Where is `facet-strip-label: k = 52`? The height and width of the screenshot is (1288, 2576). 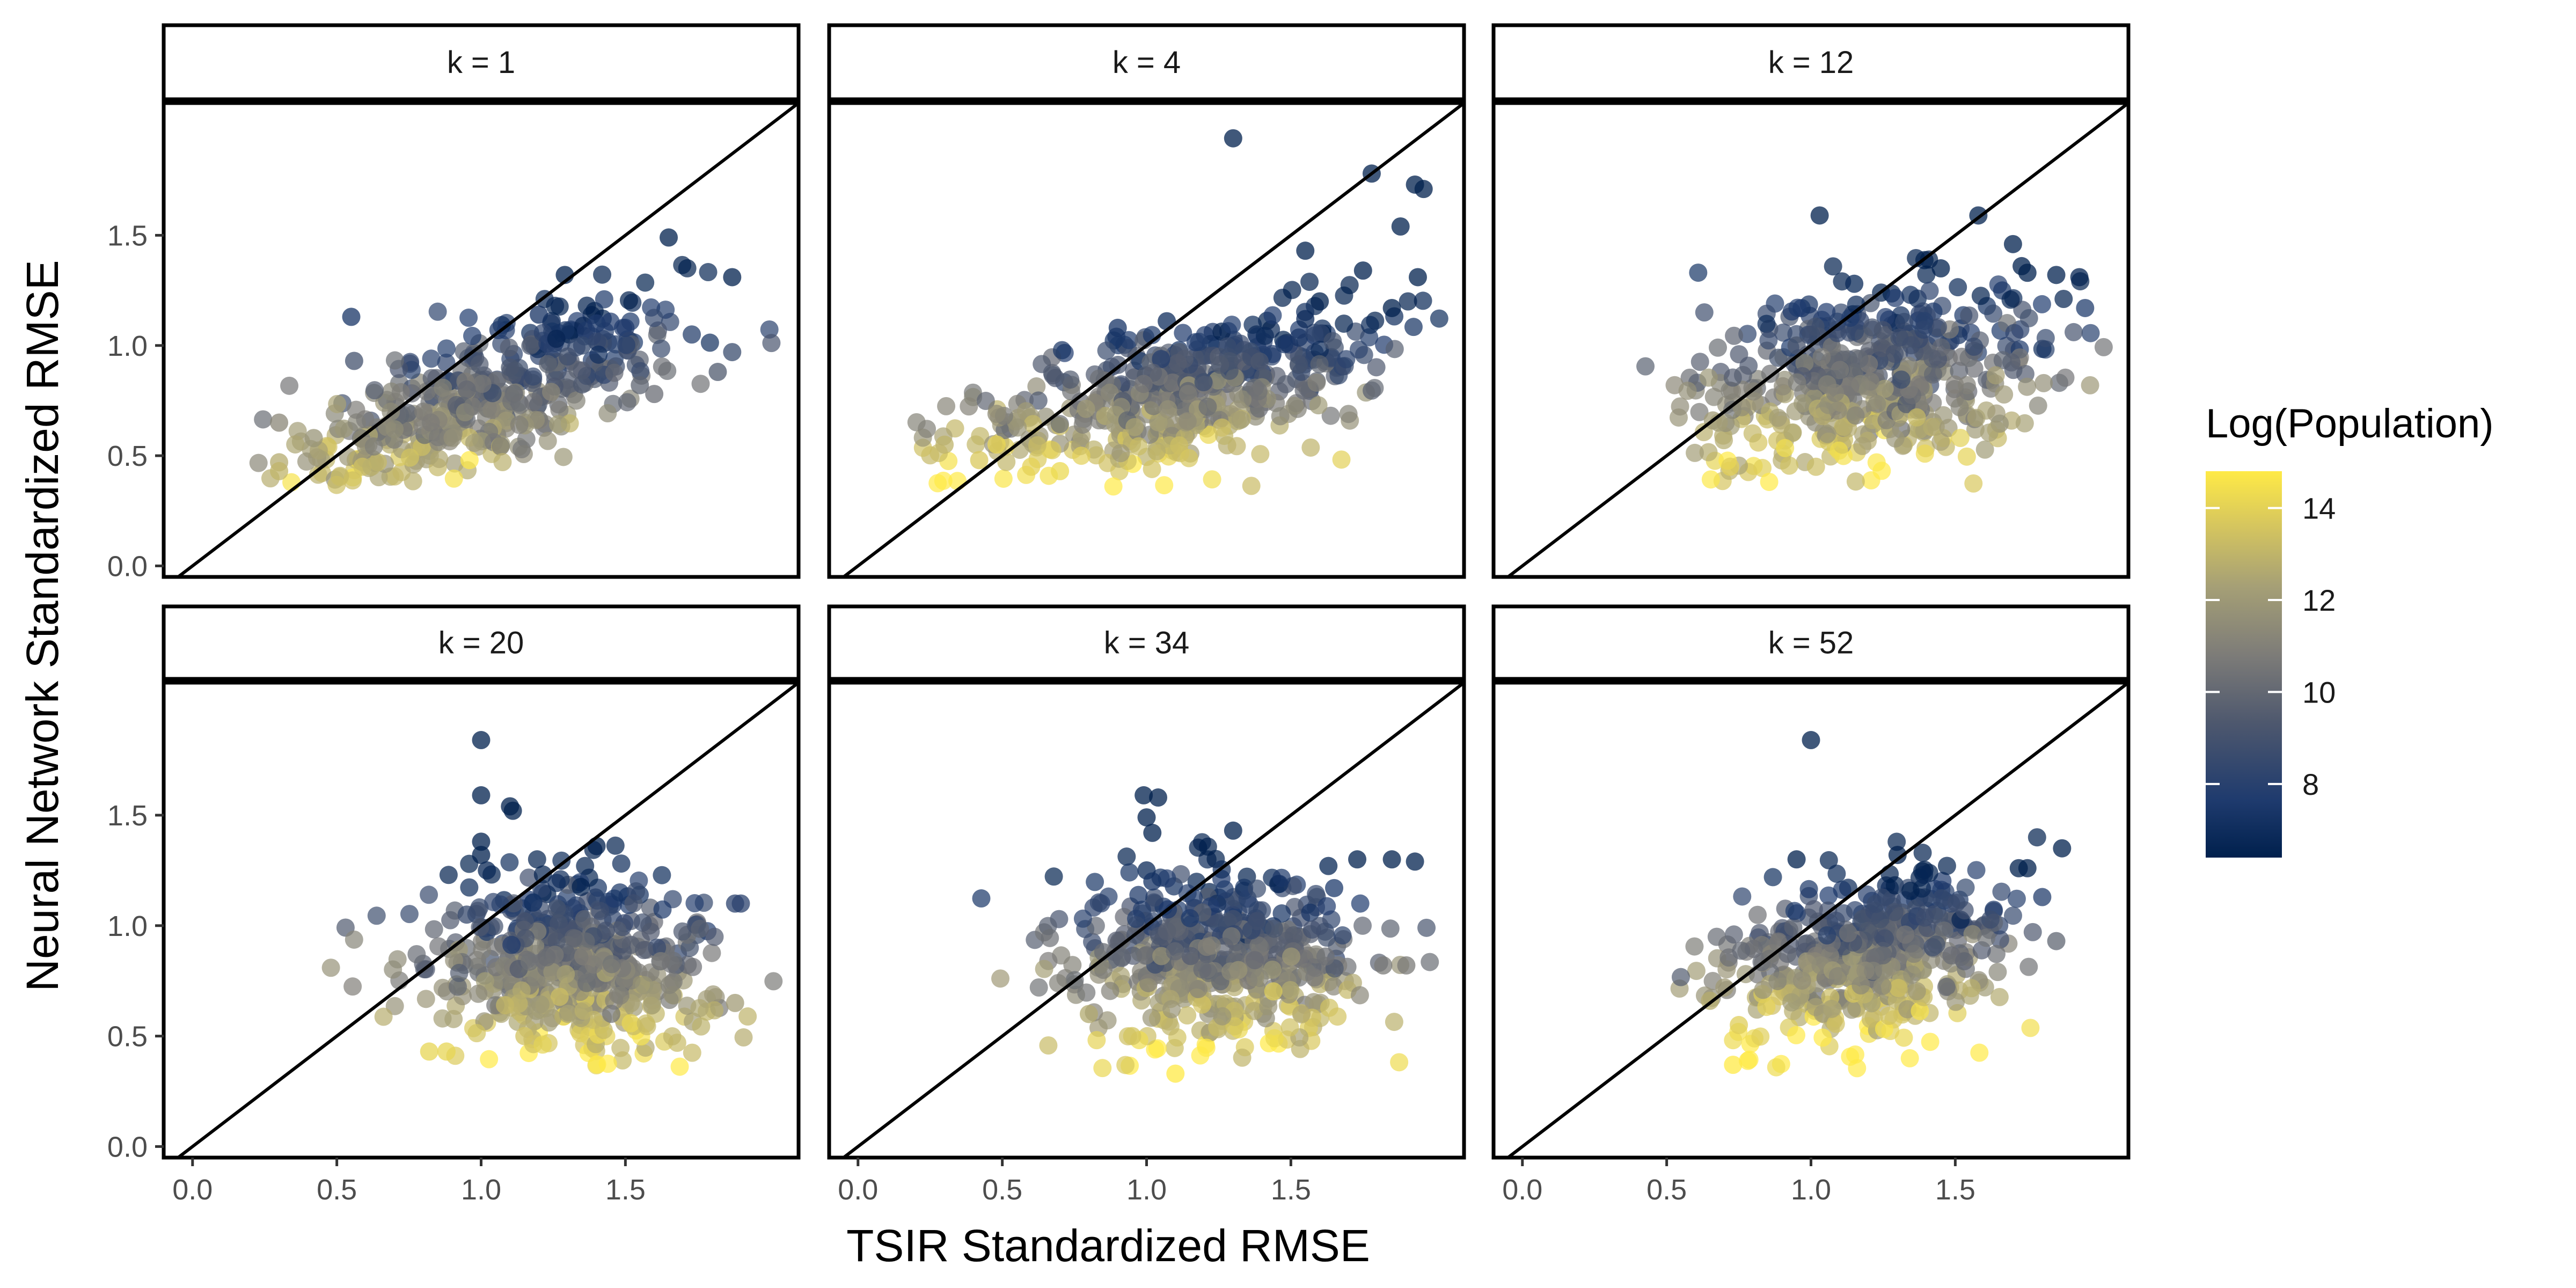
facet-strip-label: k = 52 is located at coordinates (1811, 643).